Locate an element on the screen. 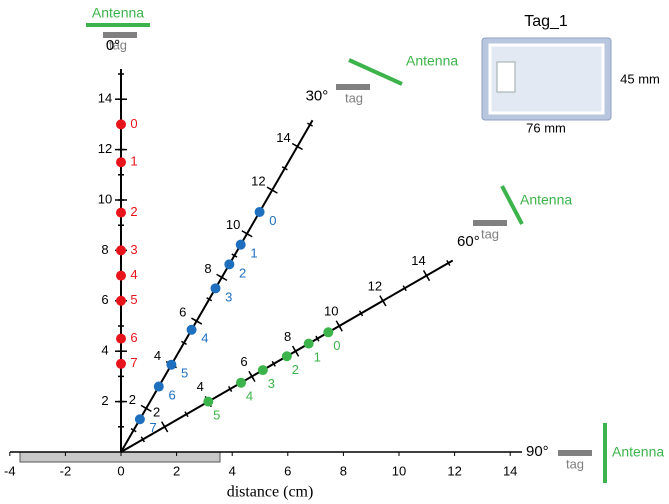 The image size is (669, 504). x-tick-label: 8 is located at coordinates (343, 470).